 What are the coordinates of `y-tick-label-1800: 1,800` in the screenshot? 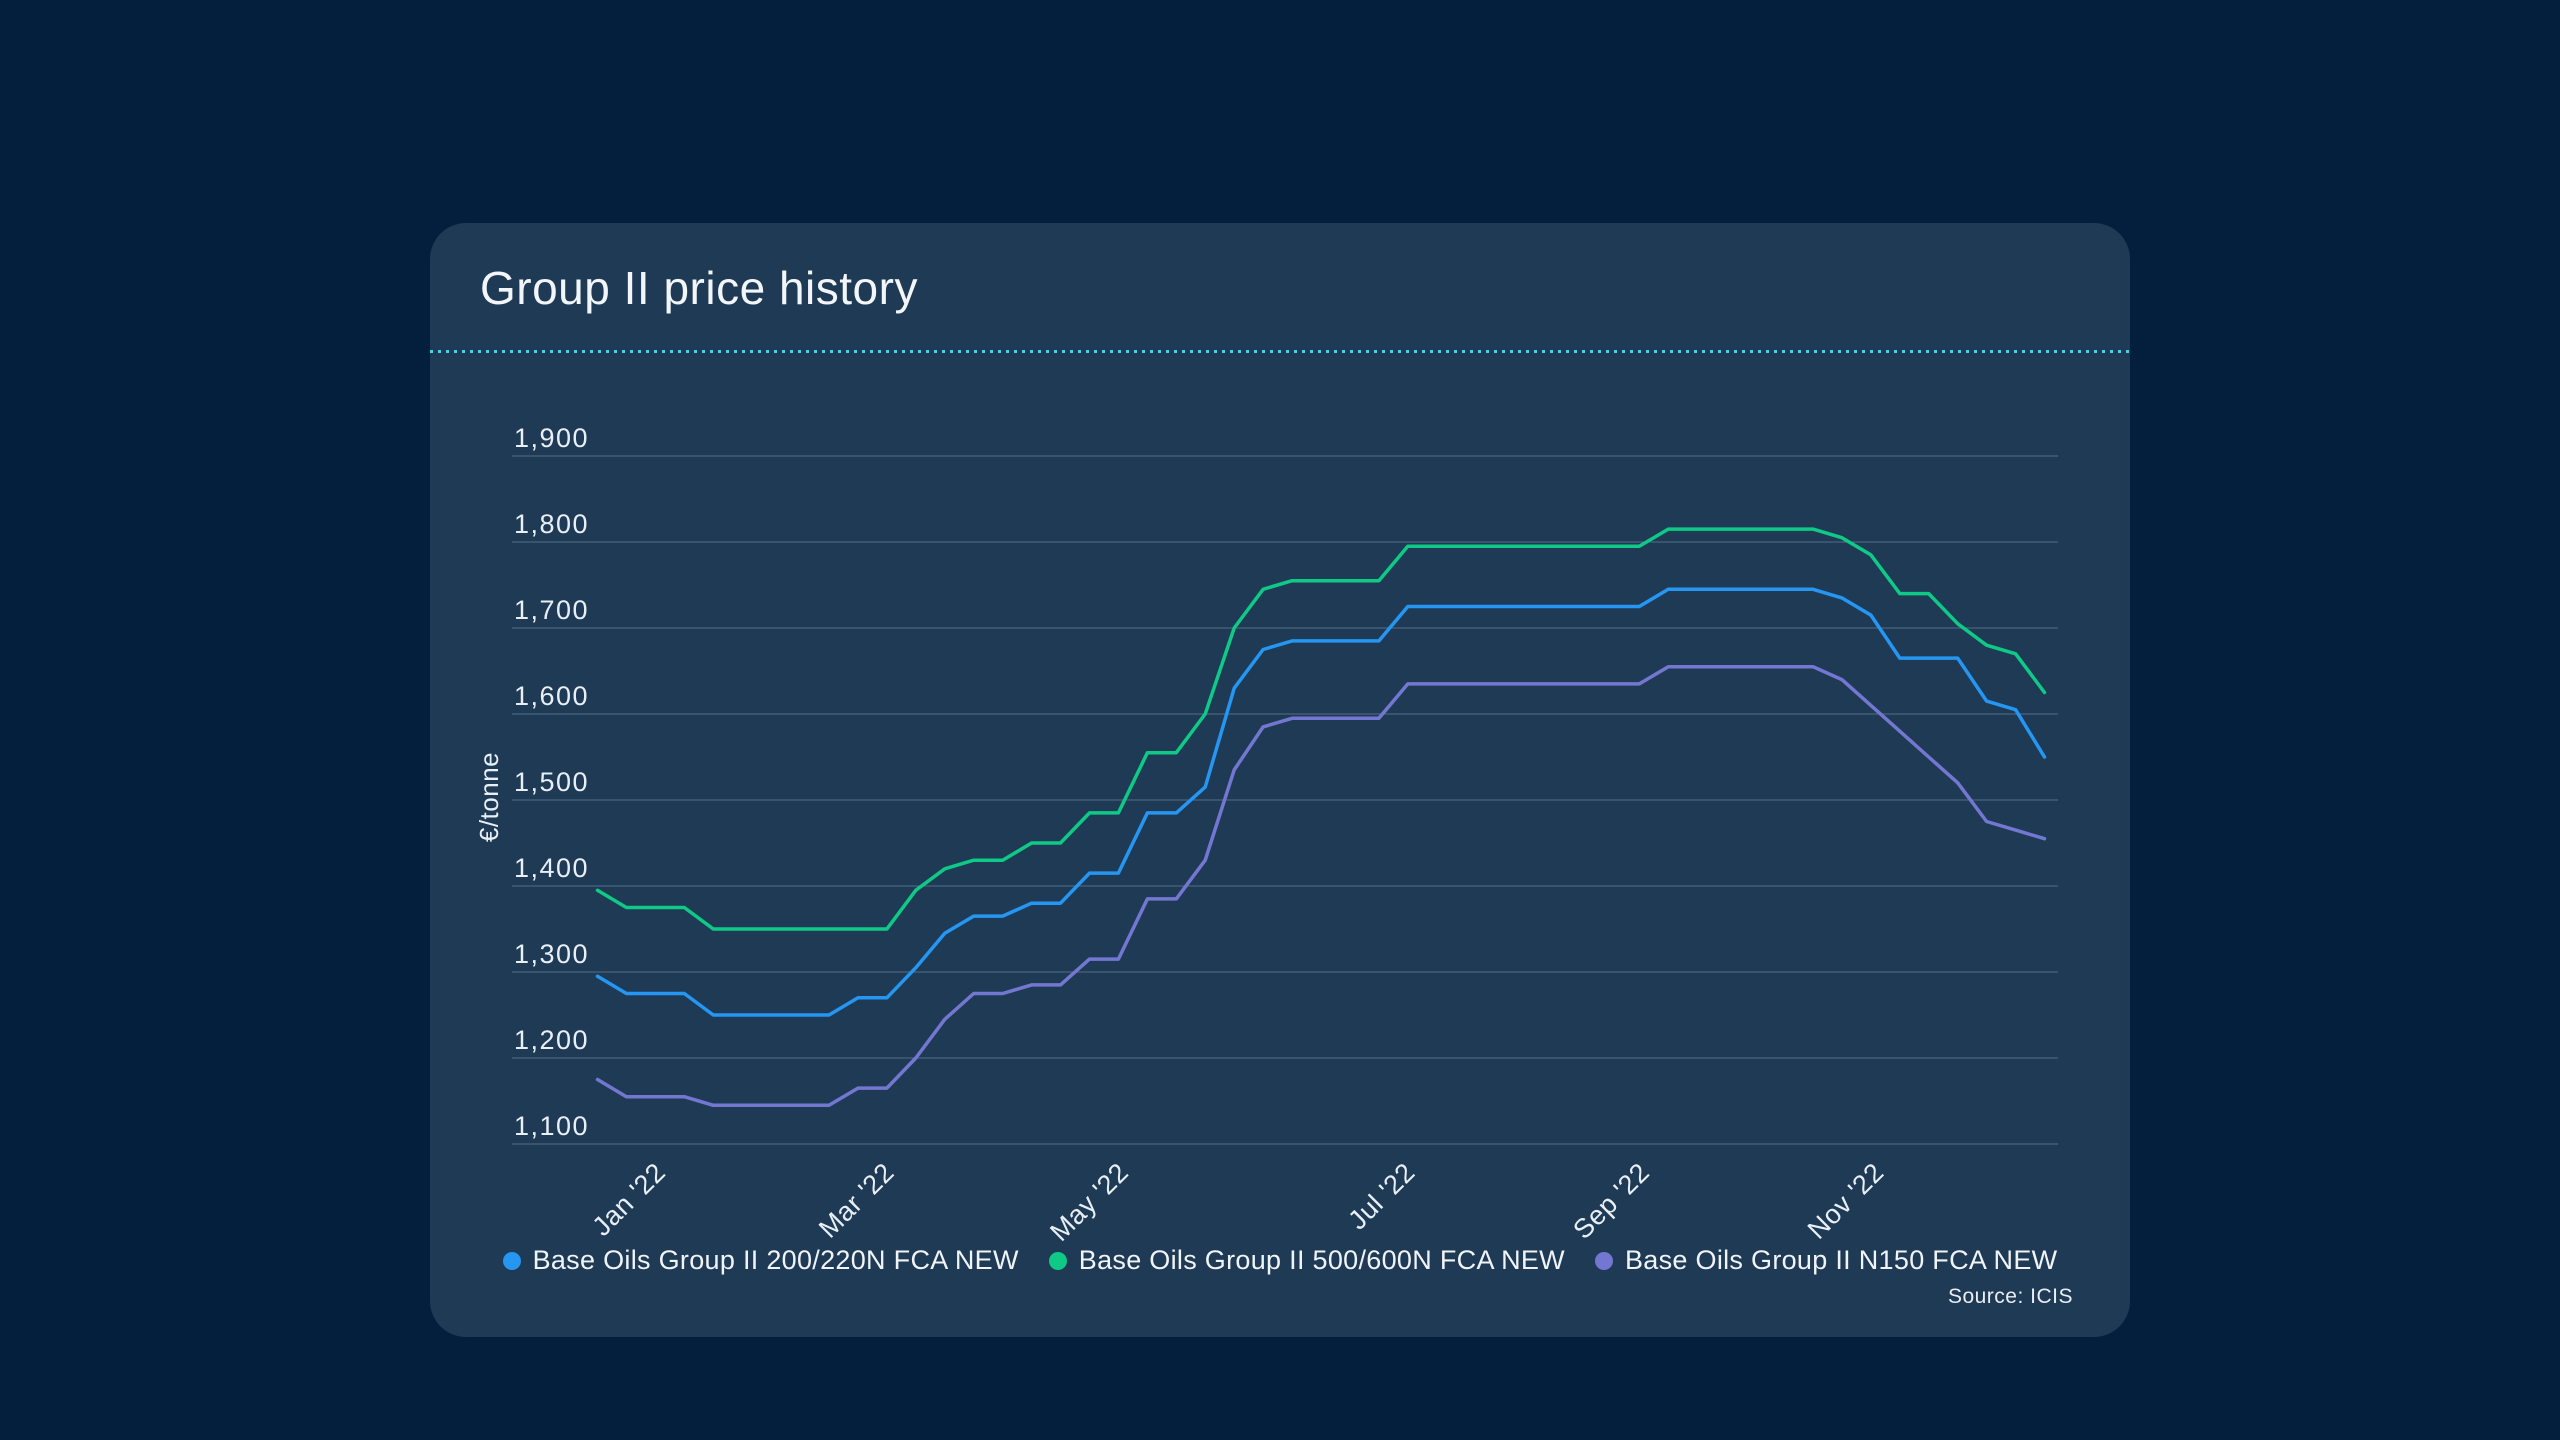 It's located at (551, 524).